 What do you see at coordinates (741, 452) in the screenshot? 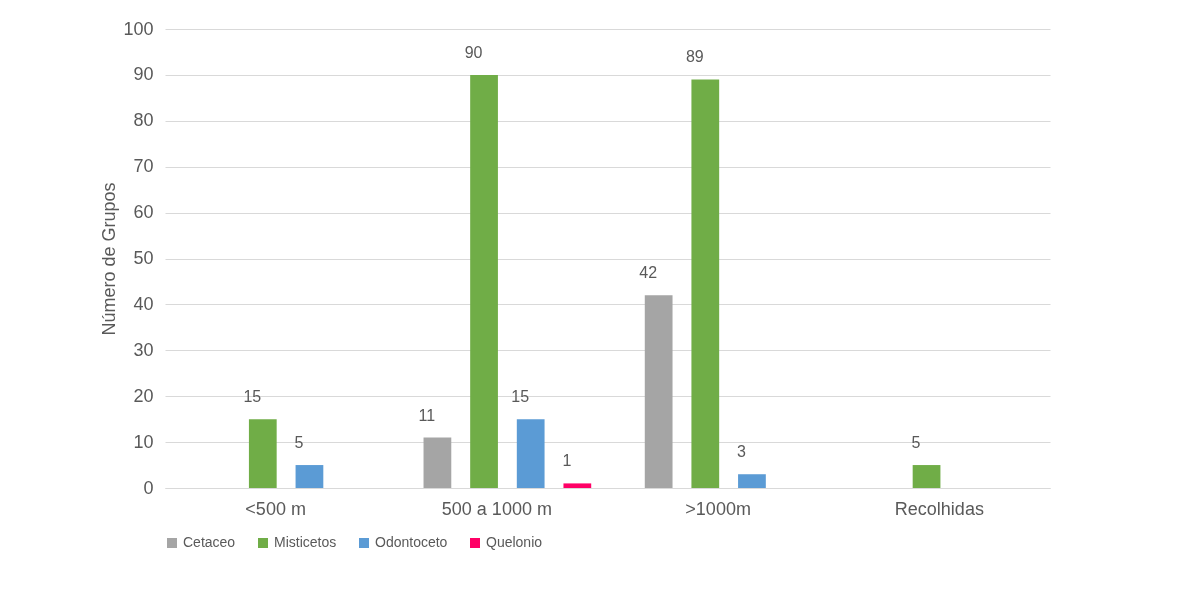
I see `data-label: 3` at bounding box center [741, 452].